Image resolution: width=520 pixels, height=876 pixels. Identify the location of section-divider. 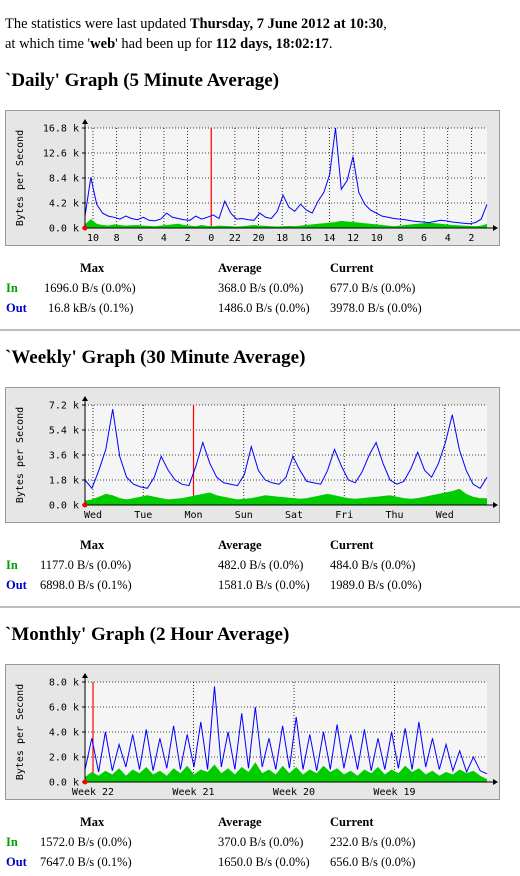
(260, 607).